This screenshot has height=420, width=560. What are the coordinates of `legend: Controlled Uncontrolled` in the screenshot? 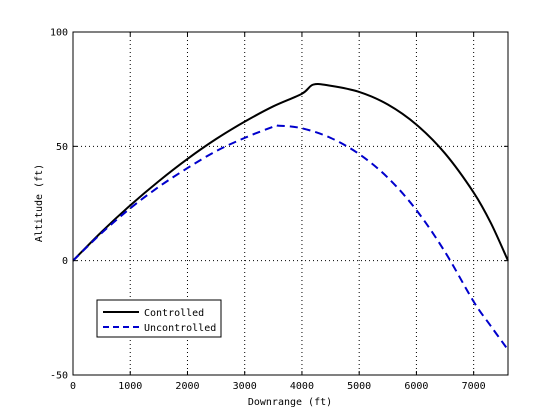 It's located at (159, 318).